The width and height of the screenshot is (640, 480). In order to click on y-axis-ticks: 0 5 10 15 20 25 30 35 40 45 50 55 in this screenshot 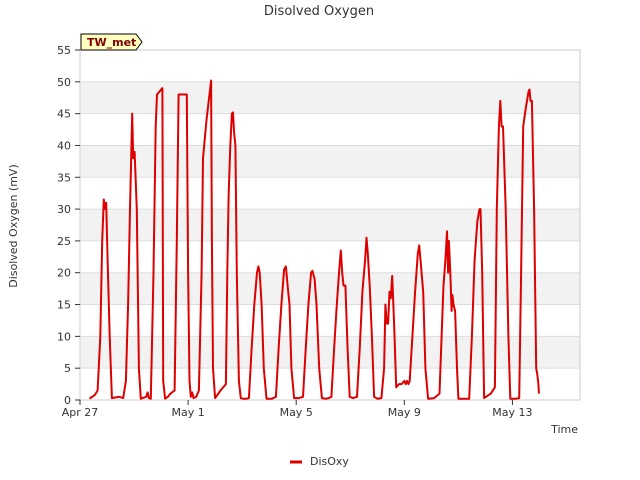, I will do `click(68, 225)`.